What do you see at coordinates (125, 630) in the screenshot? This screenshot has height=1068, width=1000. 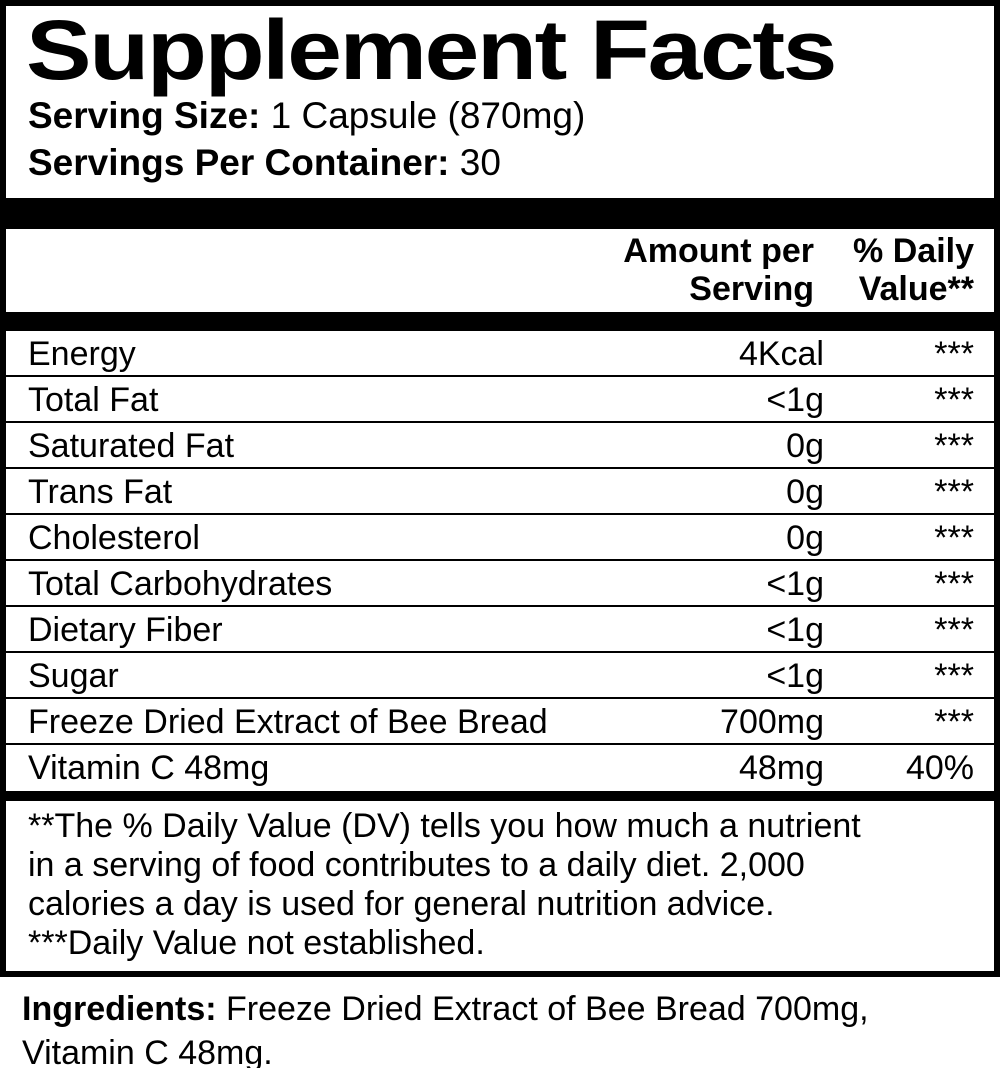 I see `nutrient-name: Dietary Fiber` at bounding box center [125, 630].